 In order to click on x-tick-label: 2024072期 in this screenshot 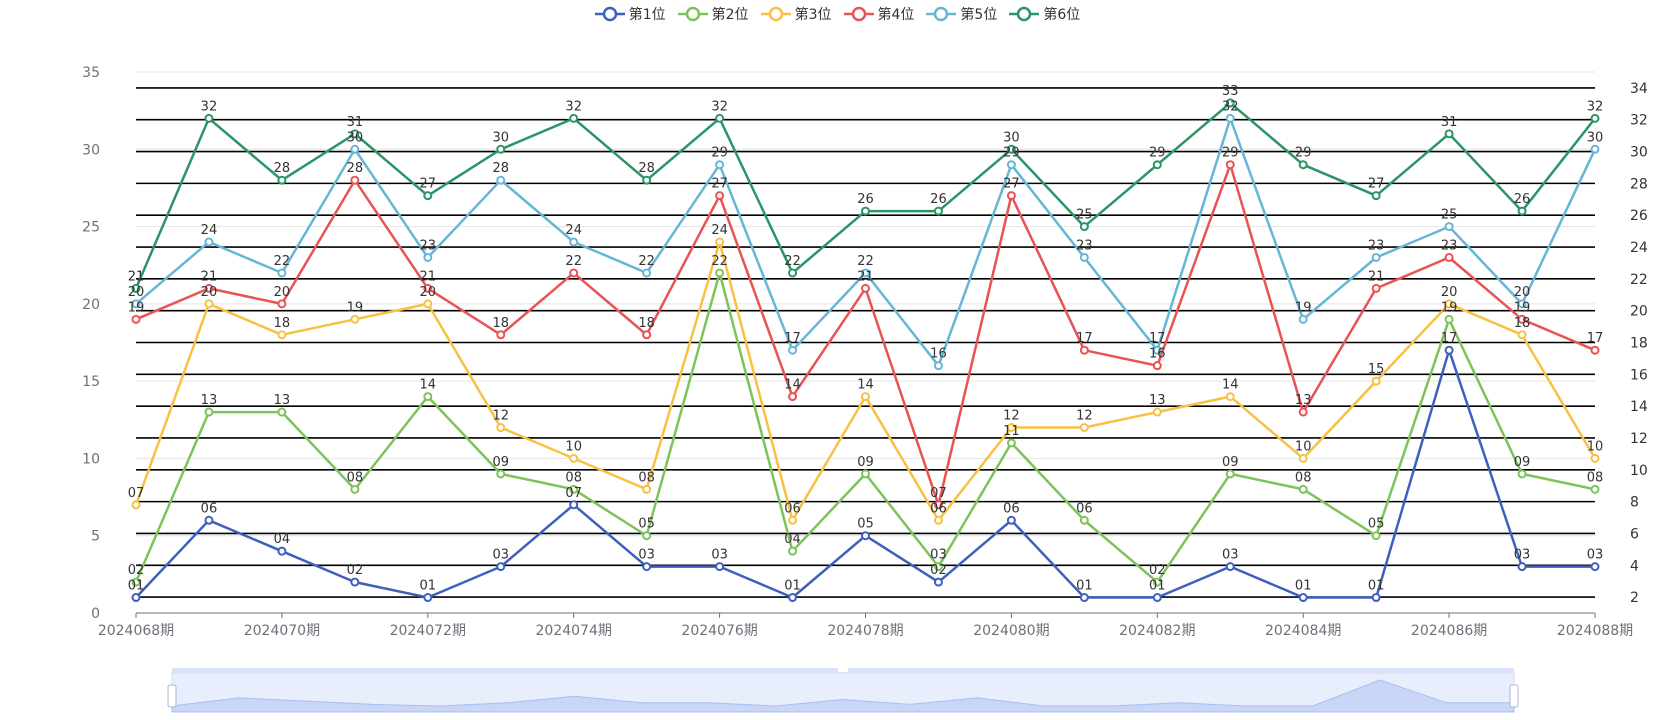, I will do `click(428, 631)`.